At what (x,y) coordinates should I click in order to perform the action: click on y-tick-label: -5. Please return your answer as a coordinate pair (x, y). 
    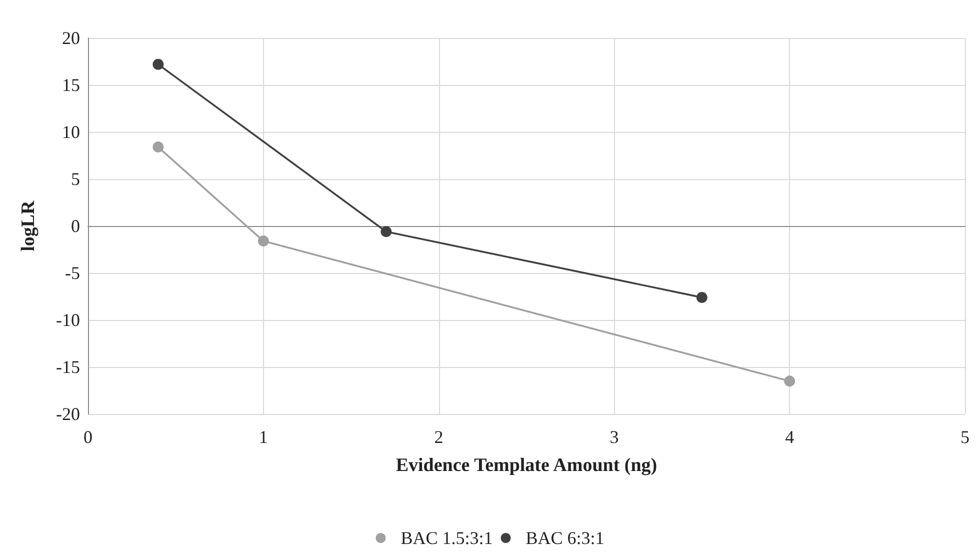
    Looking at the image, I should click on (72, 273).